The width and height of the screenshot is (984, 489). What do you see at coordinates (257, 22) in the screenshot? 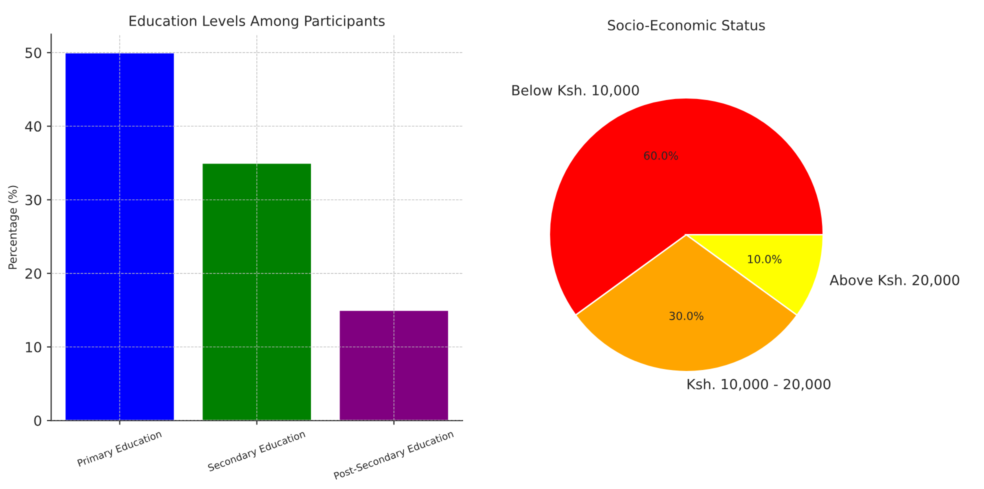
I see `chart-title: Education Levels Among Participants` at bounding box center [257, 22].